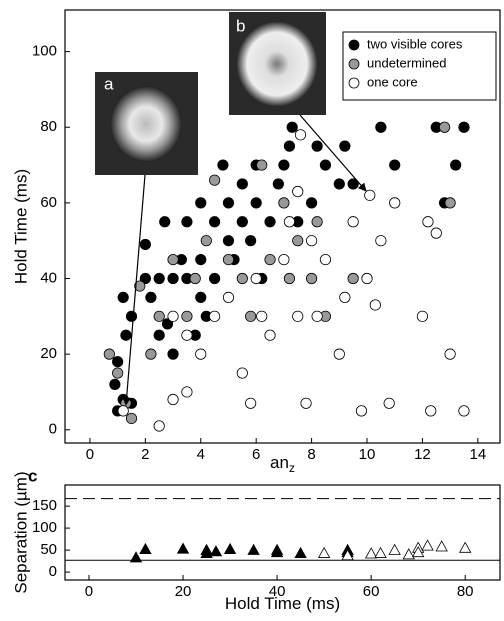 This screenshot has width=504, height=621. Describe the element at coordinates (20, 532) in the screenshot. I see `y-axis-label: Separation (µm)` at that location.